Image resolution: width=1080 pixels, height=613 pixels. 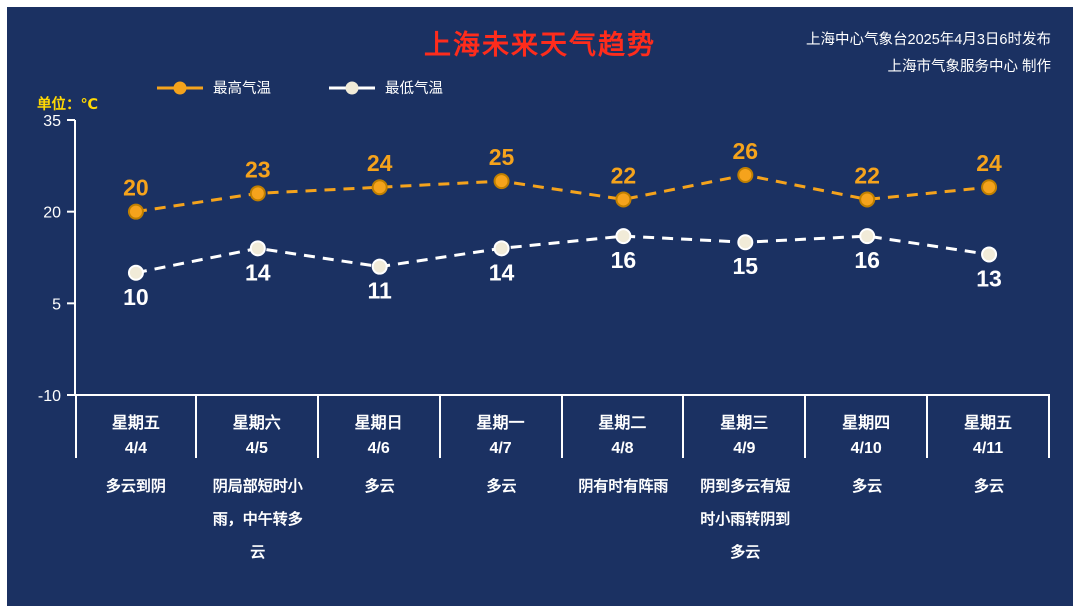 I want to click on weather-text: 多云到阴, so click(x=135, y=486).